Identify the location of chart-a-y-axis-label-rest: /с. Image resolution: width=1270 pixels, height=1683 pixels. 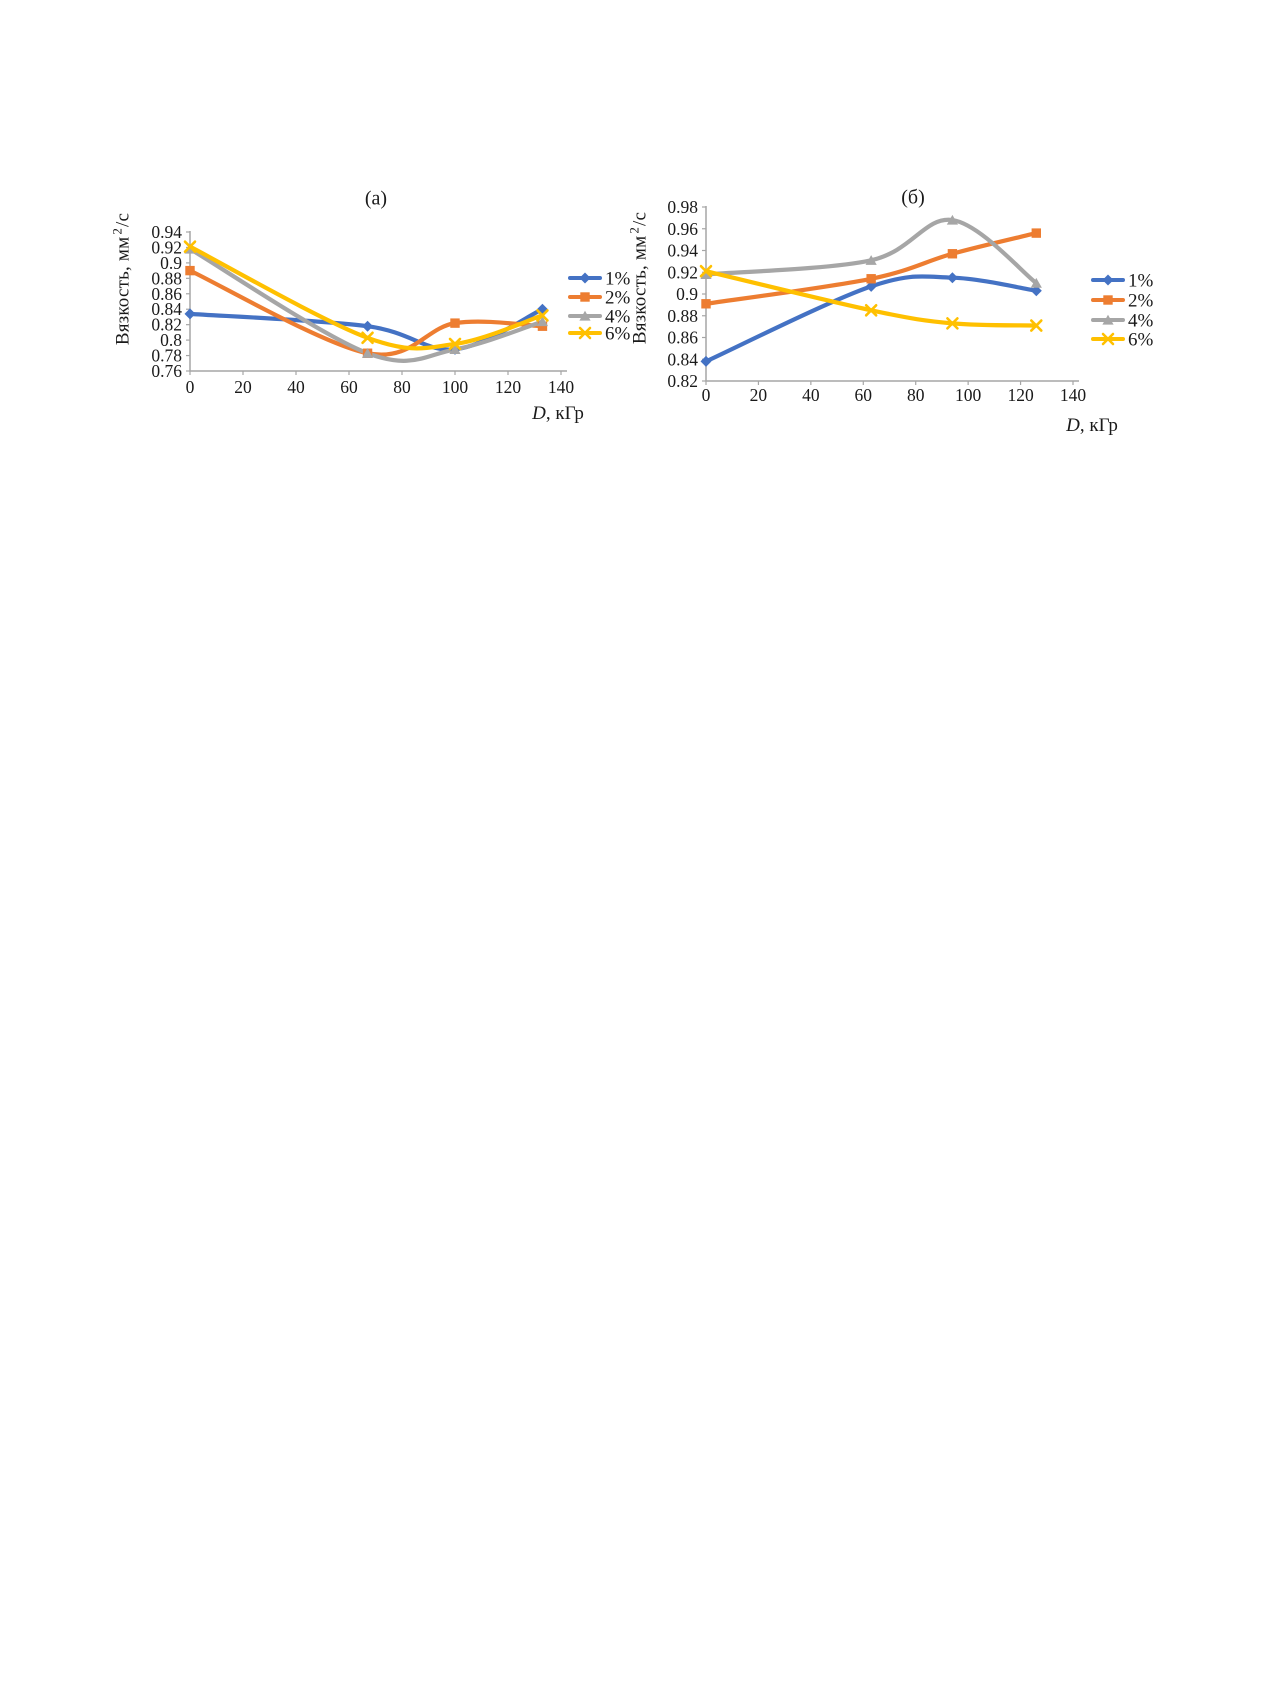
(123, 219).